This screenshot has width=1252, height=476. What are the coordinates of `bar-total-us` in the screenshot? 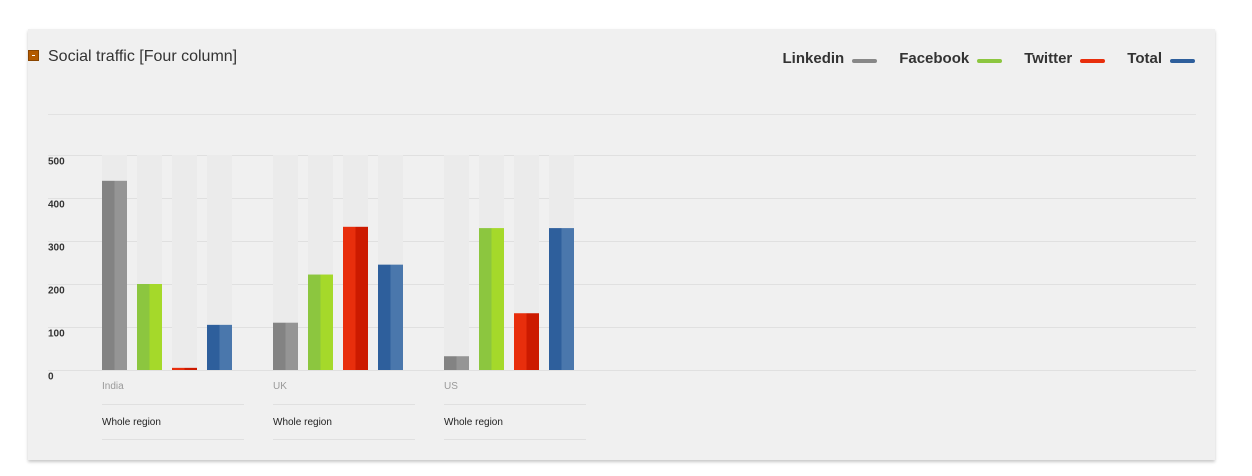 It's located at (555, 299).